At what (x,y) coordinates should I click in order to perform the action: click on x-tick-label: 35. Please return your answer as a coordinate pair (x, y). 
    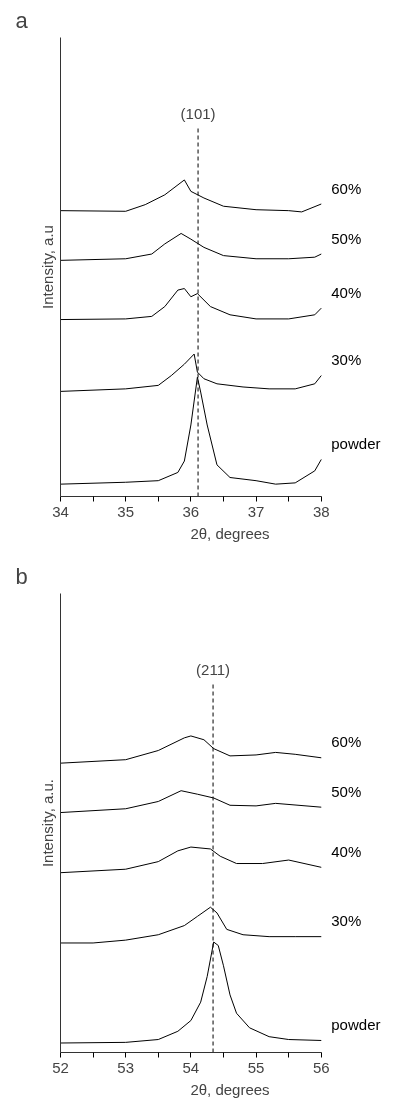
    Looking at the image, I should click on (126, 511).